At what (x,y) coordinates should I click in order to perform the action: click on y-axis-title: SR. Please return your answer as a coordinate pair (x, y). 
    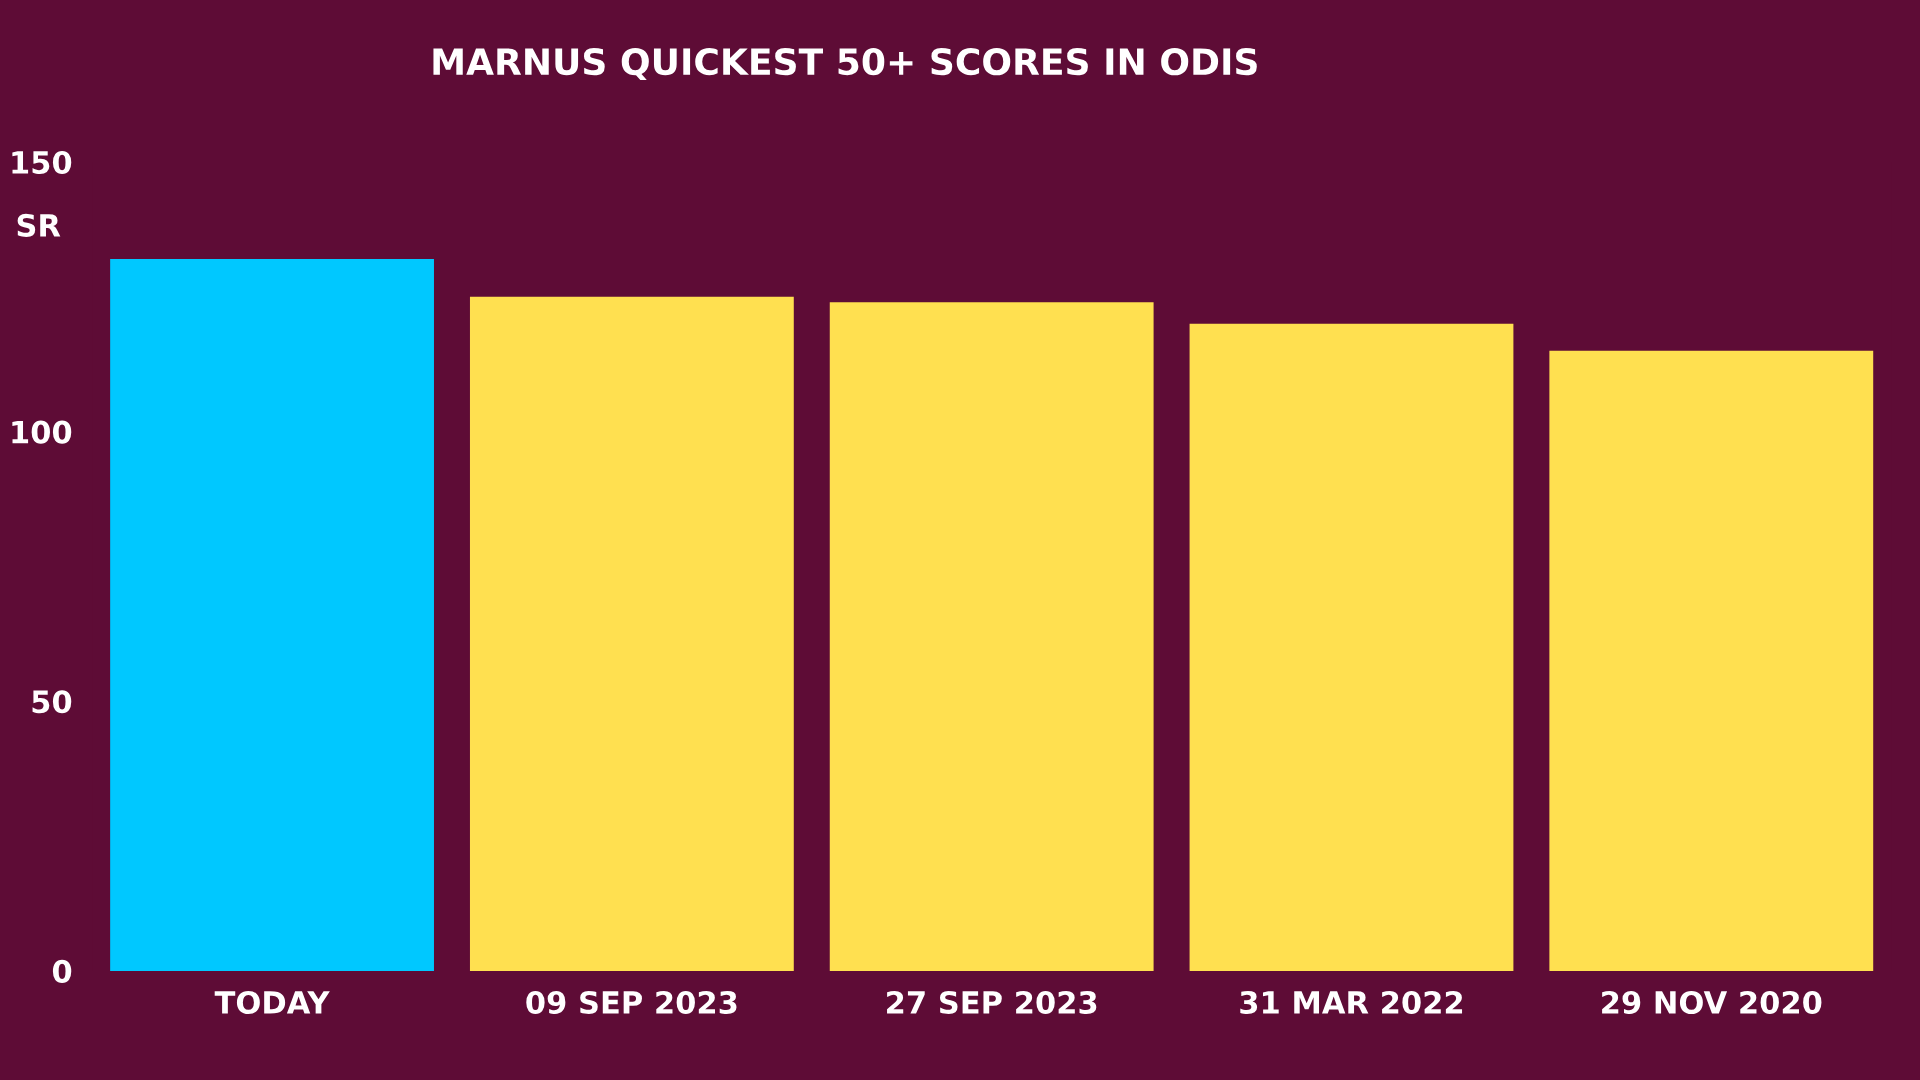
    Looking at the image, I should click on (39, 225).